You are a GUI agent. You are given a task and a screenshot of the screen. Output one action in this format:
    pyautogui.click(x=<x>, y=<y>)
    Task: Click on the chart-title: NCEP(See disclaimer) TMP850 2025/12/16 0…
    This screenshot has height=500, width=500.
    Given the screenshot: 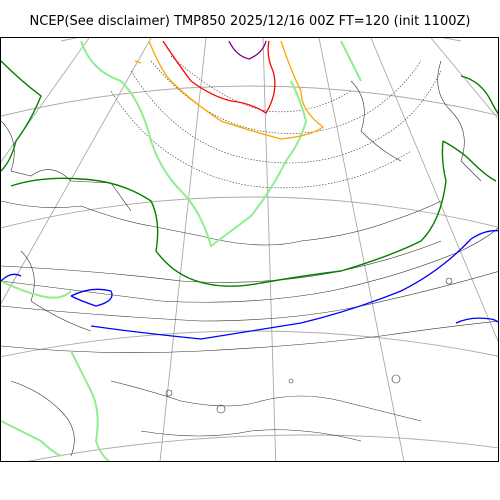 What is the action you would take?
    pyautogui.click(x=250, y=21)
    